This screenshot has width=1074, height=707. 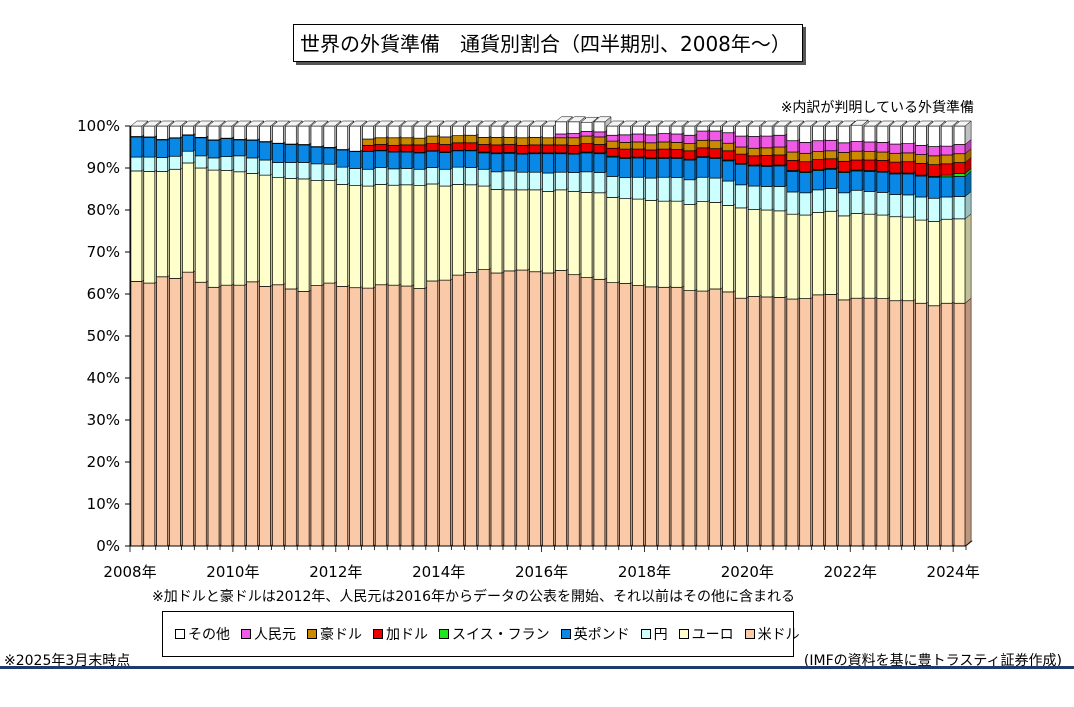 What do you see at coordinates (180, 634) in the screenshot?
I see `legend-swatch-その他` at bounding box center [180, 634].